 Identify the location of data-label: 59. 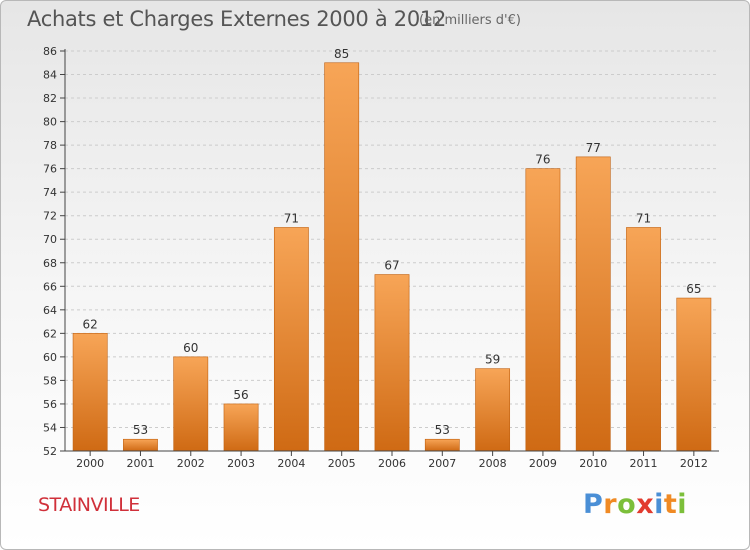
(492, 360).